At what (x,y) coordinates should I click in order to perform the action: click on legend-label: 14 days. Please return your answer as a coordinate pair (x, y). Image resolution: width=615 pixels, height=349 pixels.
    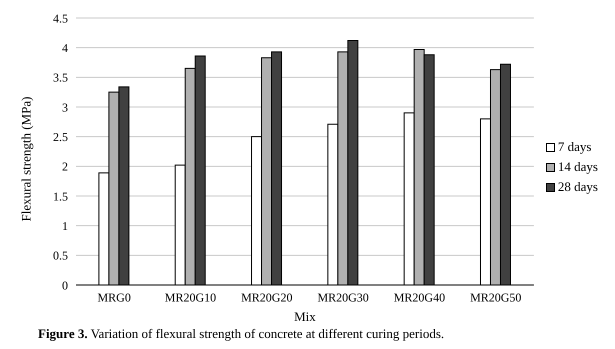
    Looking at the image, I should click on (578, 167).